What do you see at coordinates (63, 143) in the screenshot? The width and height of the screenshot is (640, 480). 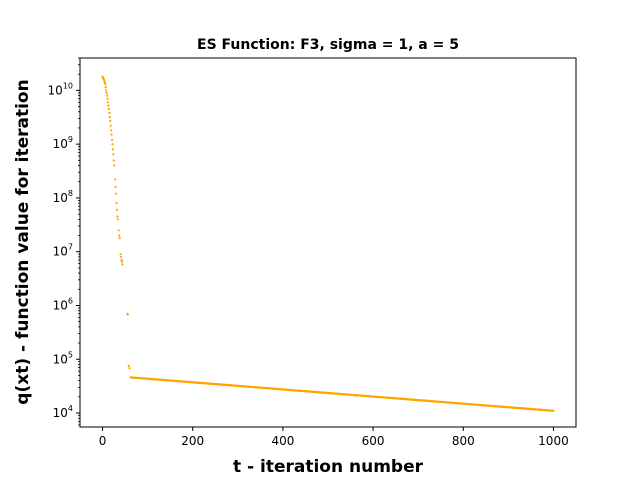 I see `y-tick-label: 10⁹` at bounding box center [63, 143].